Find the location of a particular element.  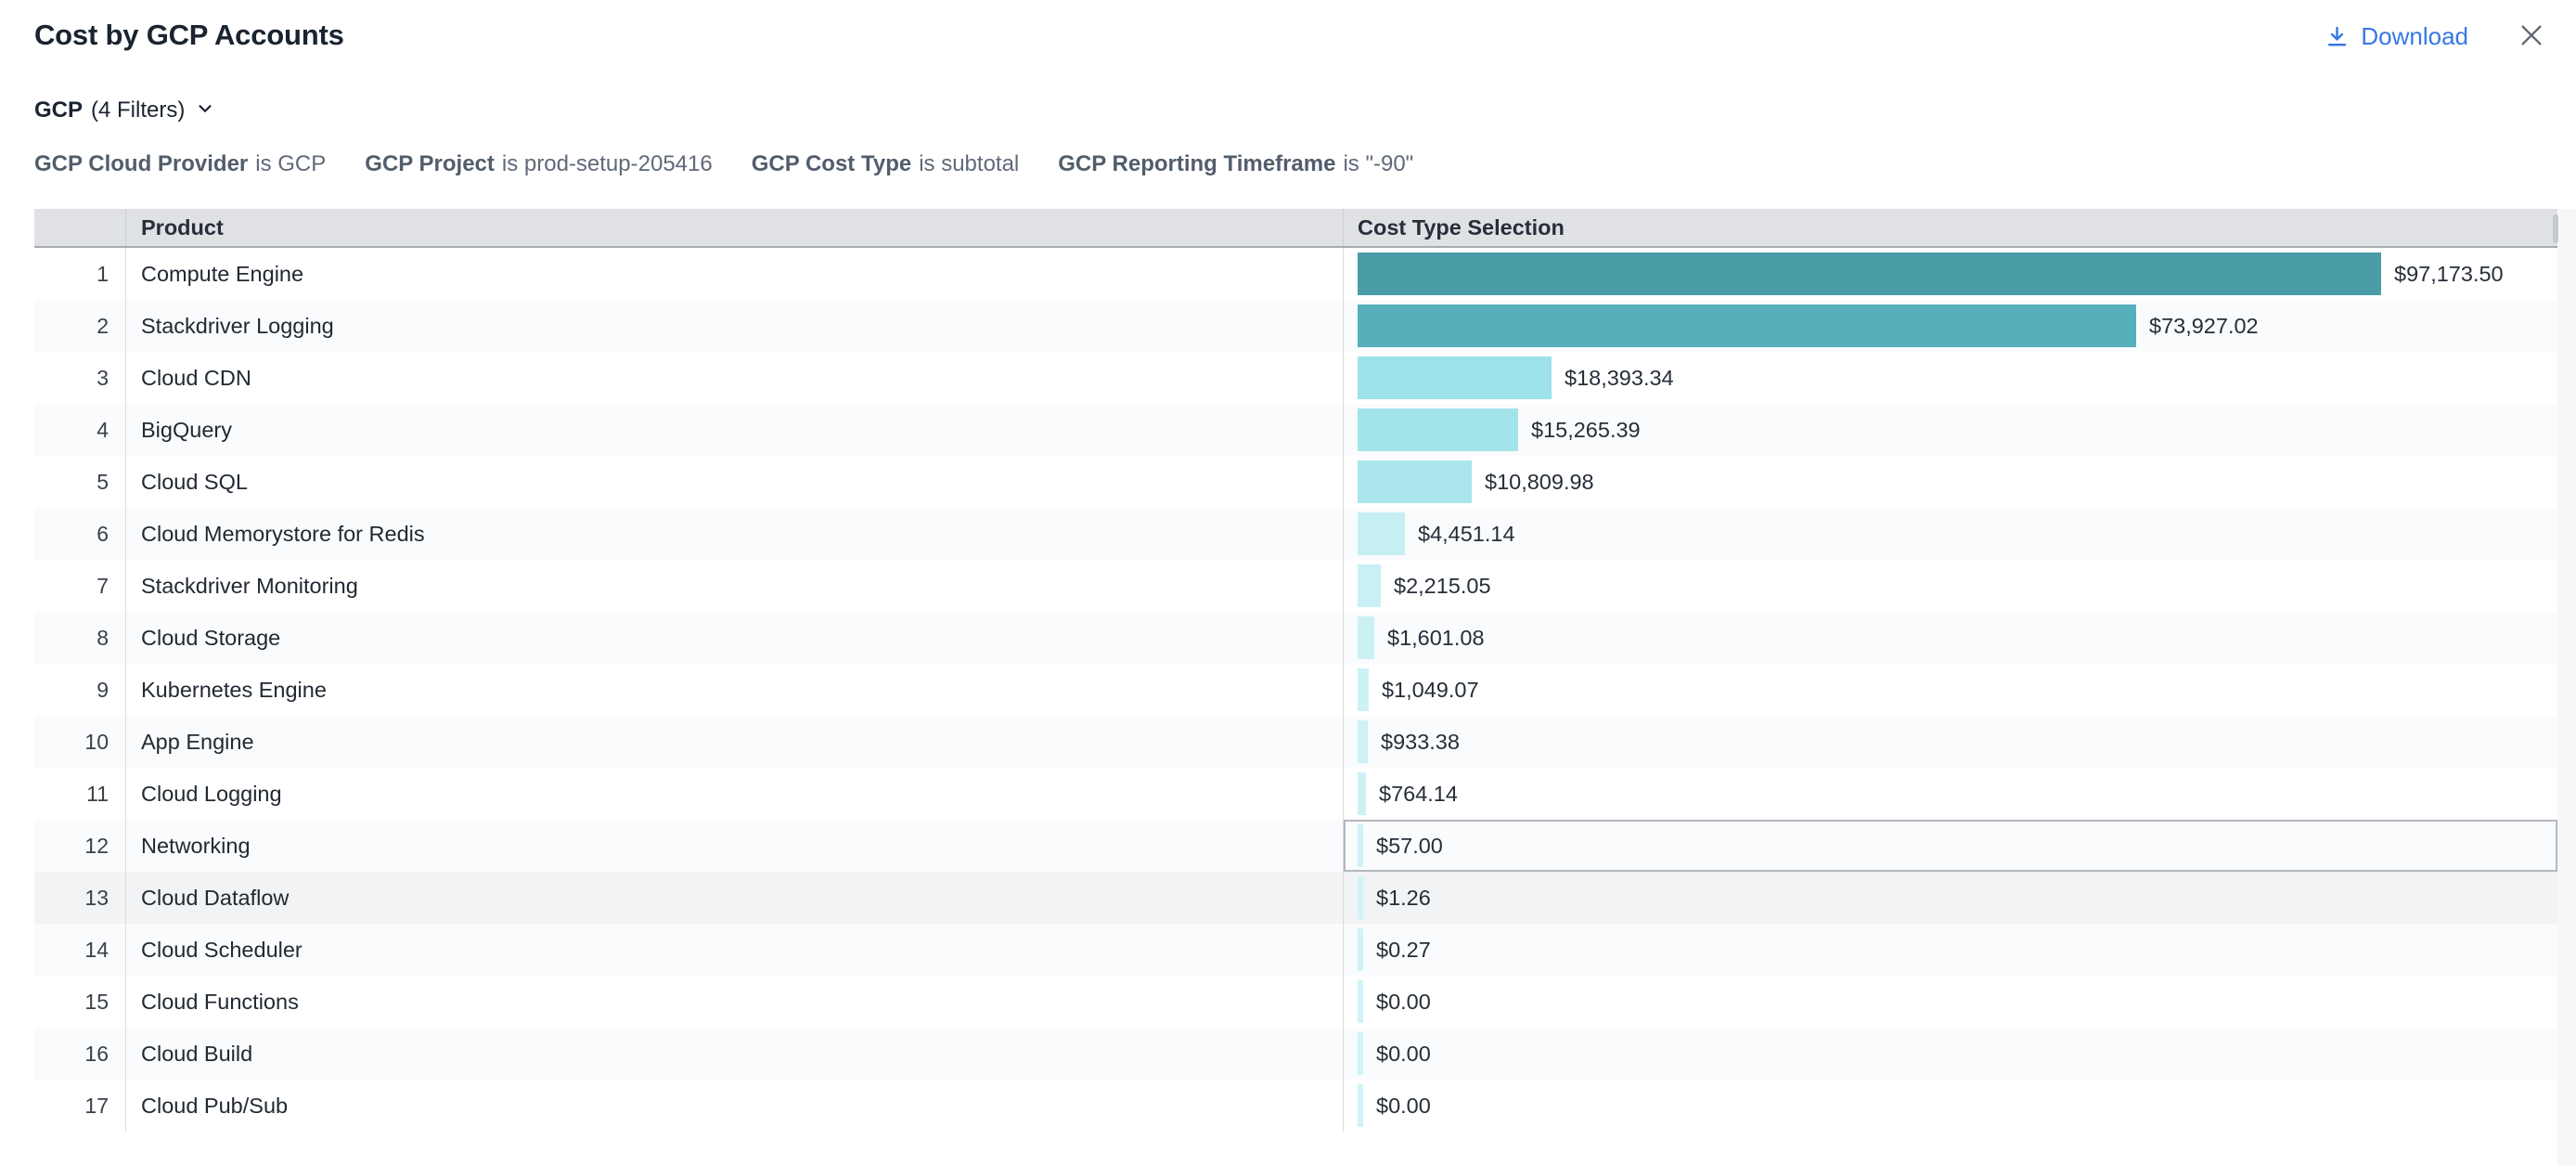

product-cell: Cloud Logging is located at coordinates (734, 794).